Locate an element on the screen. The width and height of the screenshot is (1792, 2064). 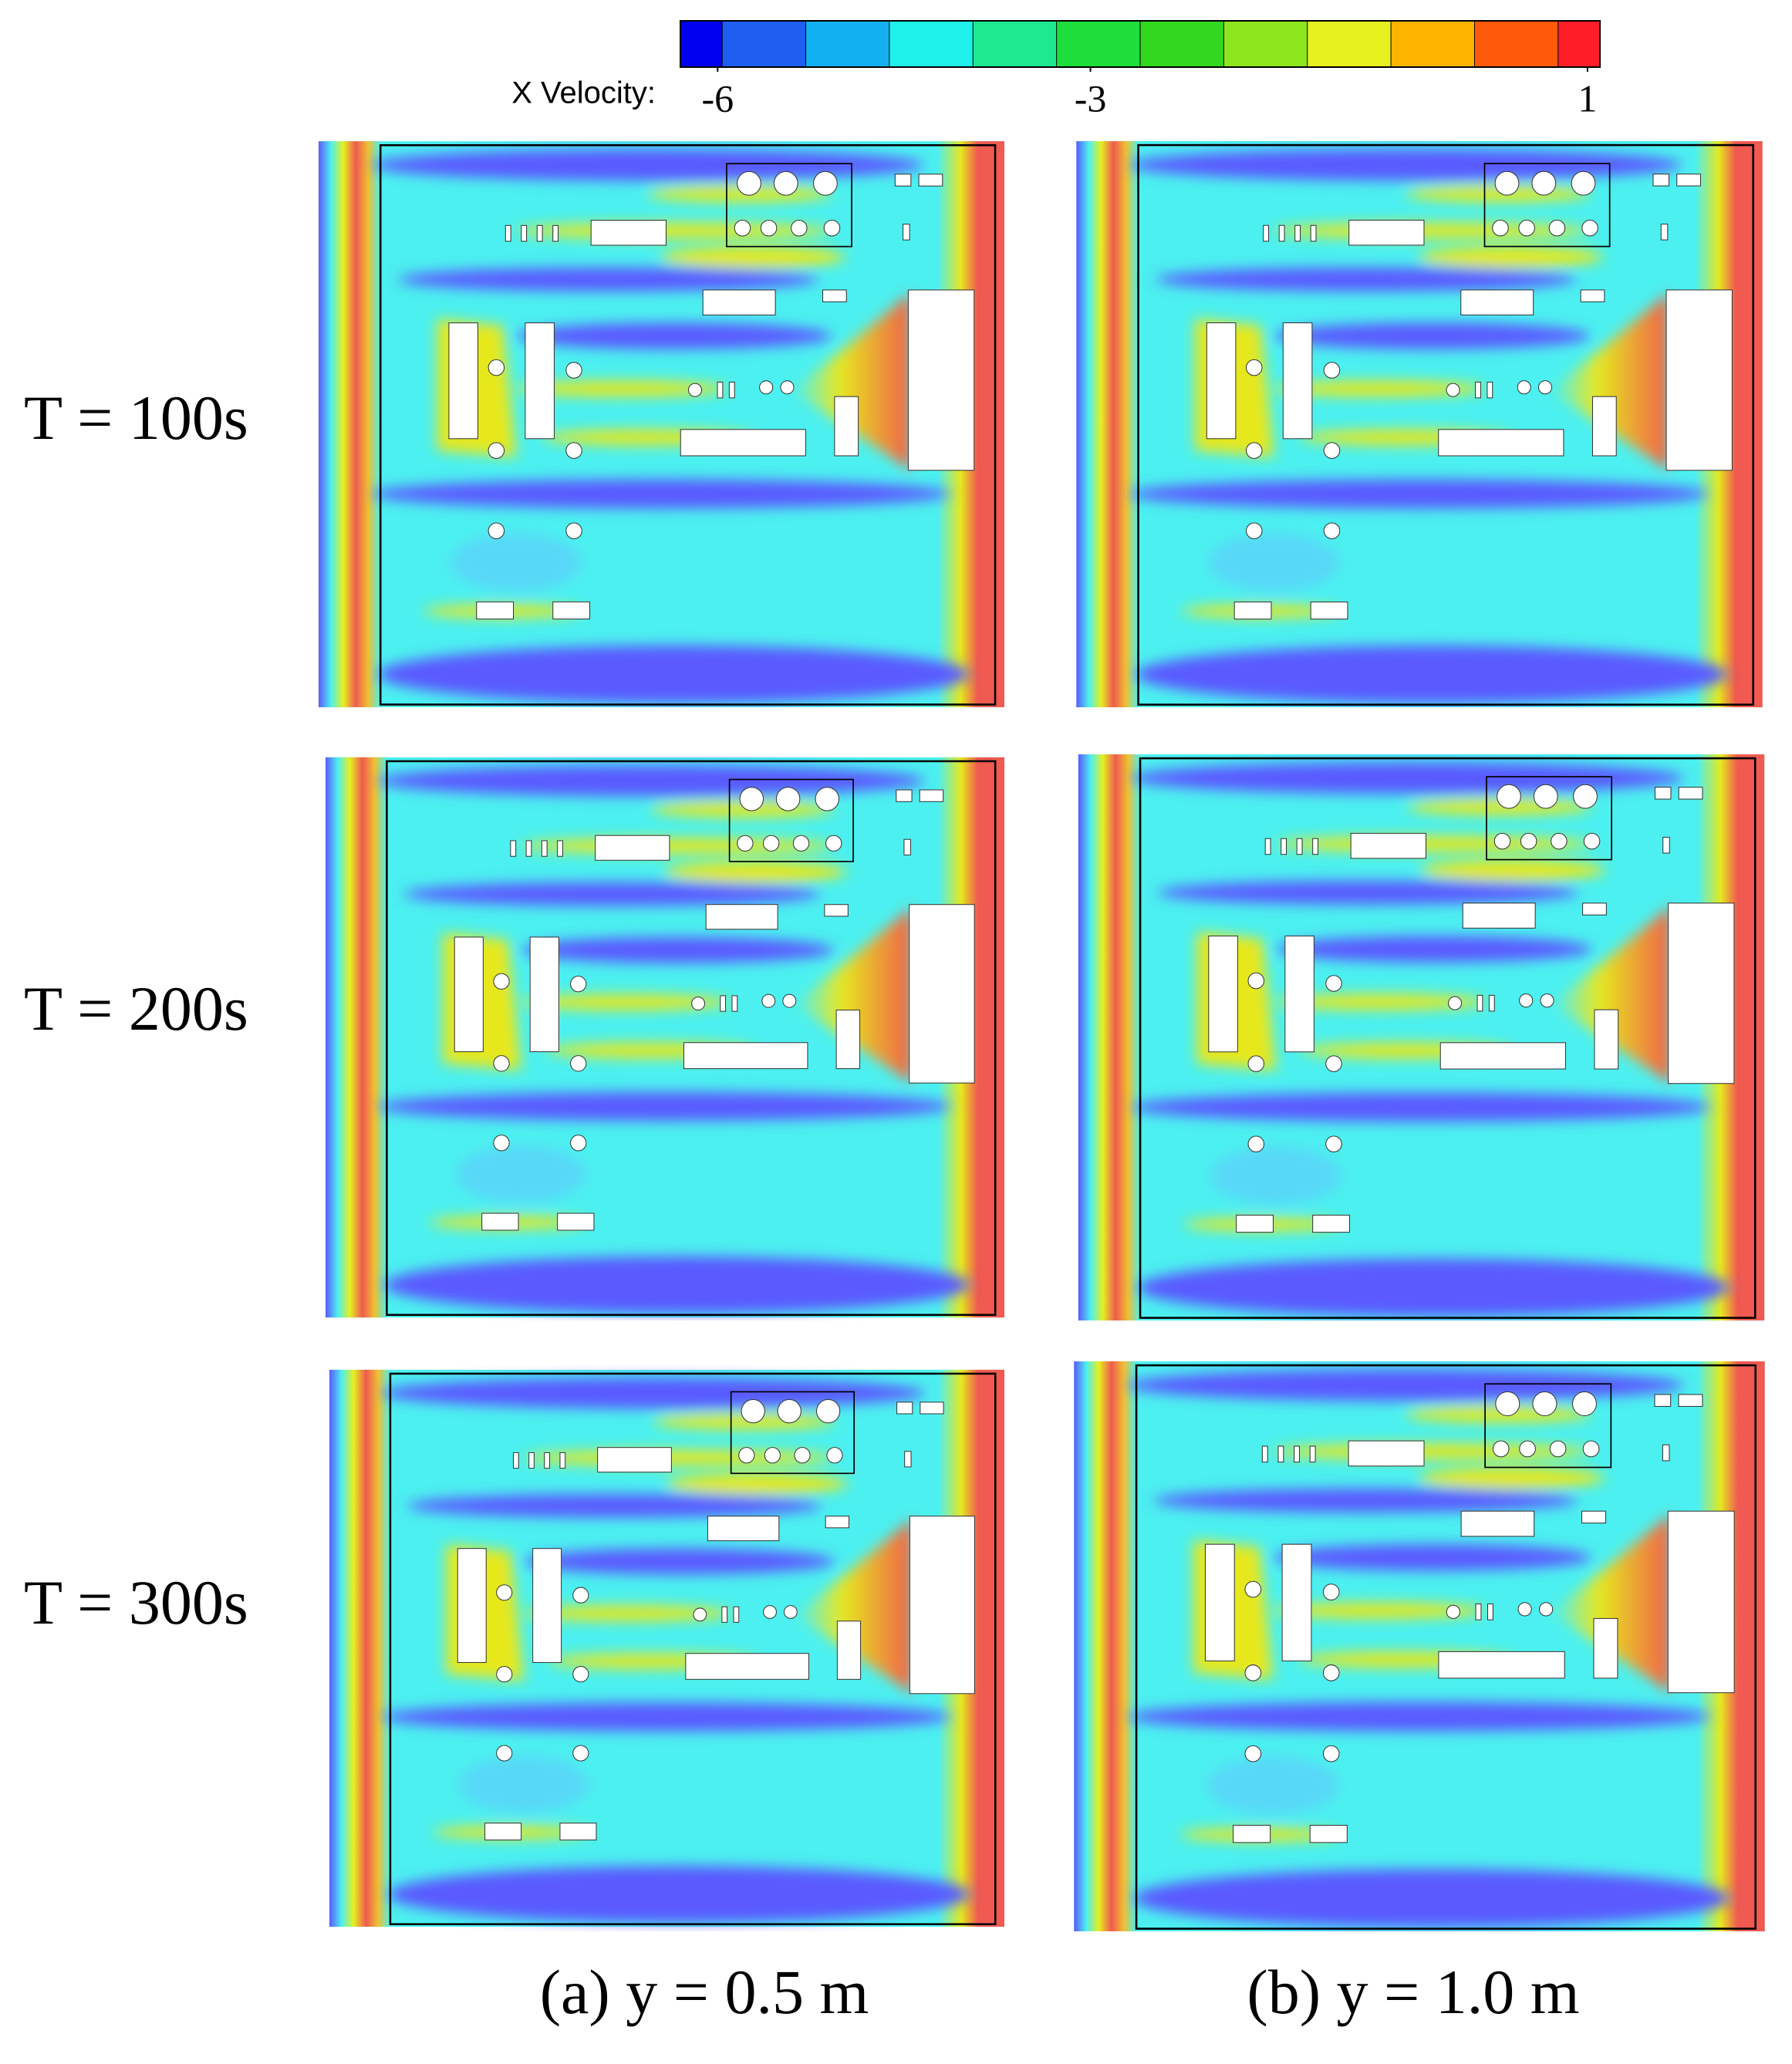
row-label: T = 100s is located at coordinates (136, 418).